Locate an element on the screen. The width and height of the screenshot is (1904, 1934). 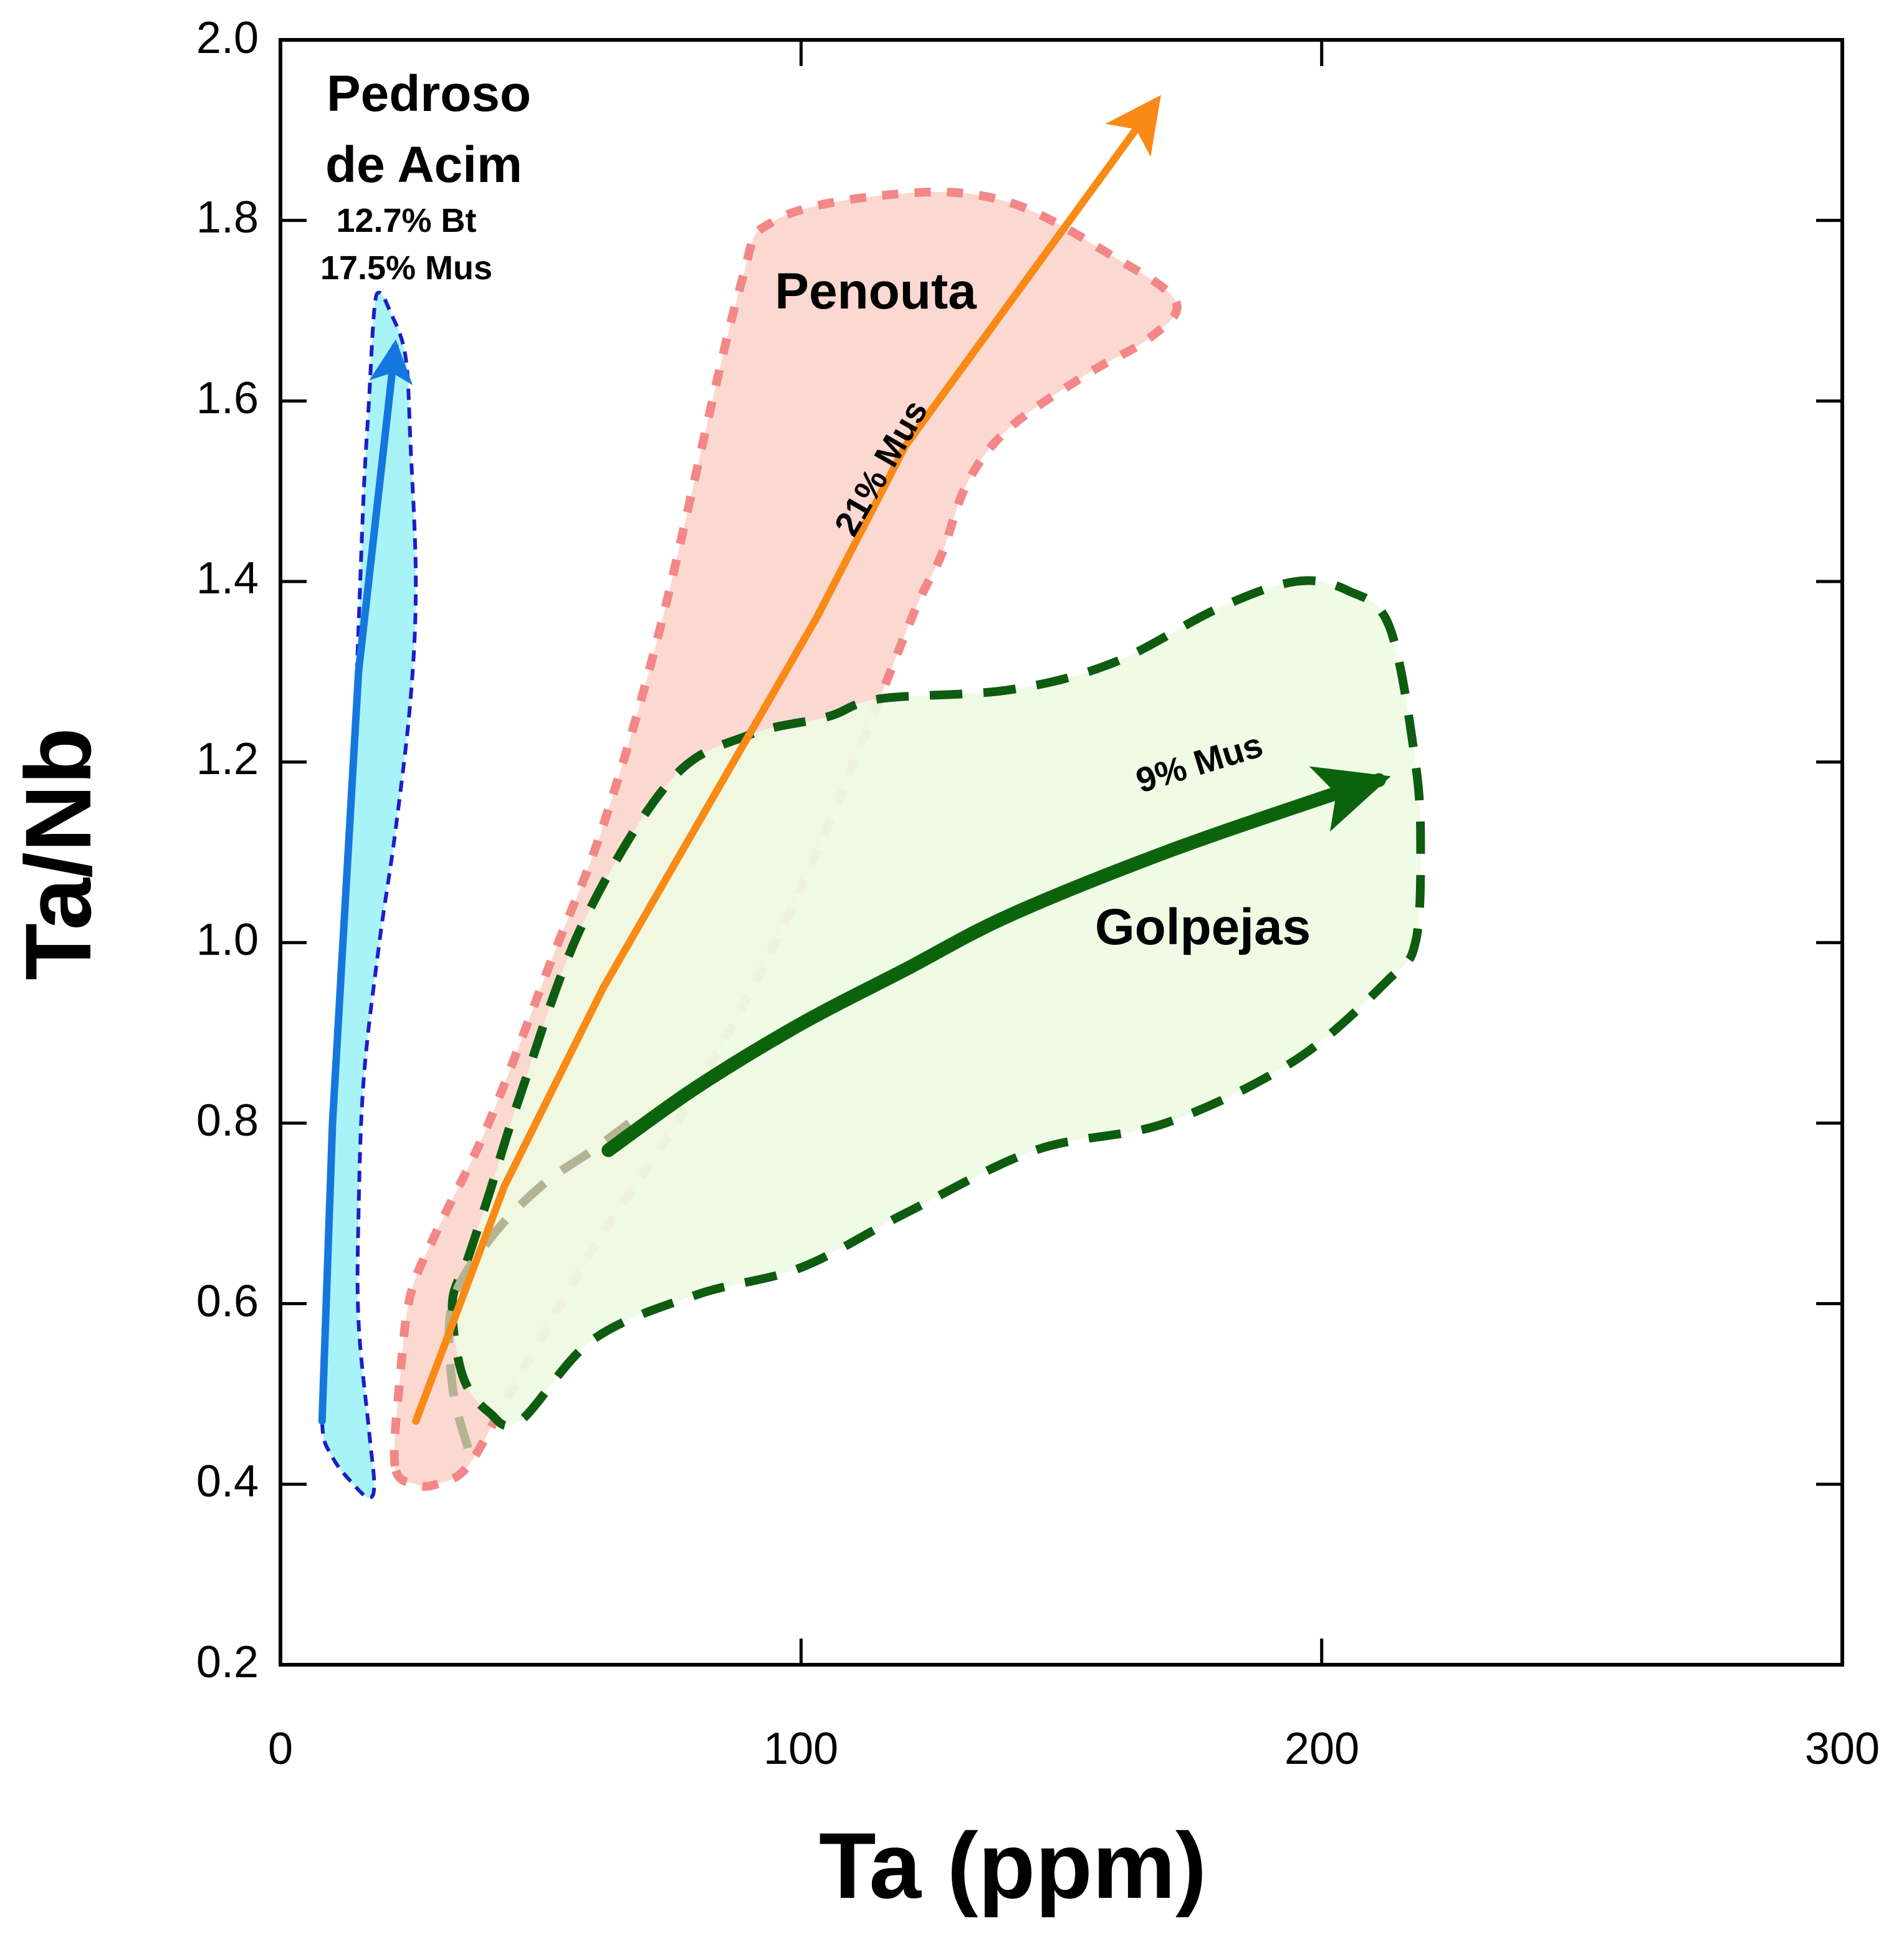
y-tick-label-0.6: 0.6 is located at coordinates (228, 1301).